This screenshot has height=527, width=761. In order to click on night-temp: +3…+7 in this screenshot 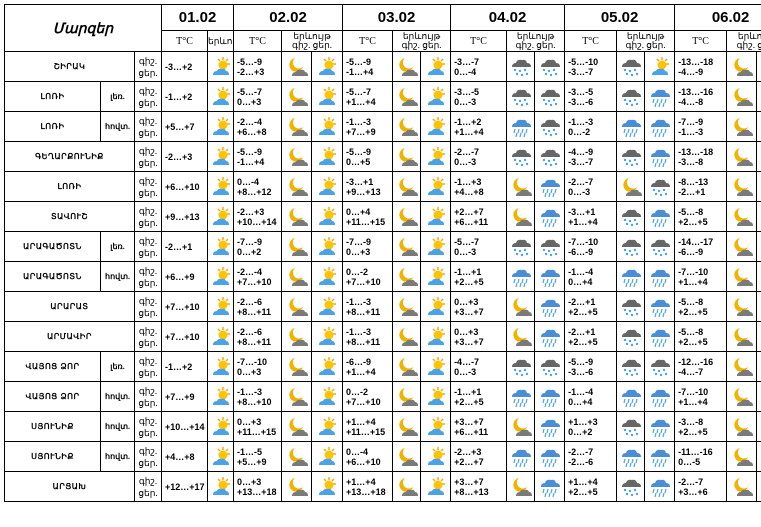, I will do `click(469, 481)`.